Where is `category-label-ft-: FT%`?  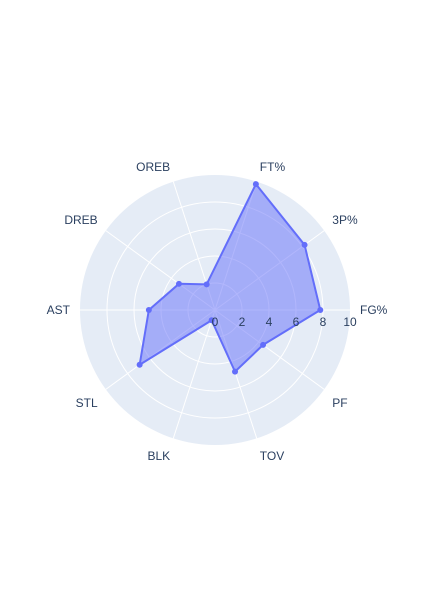 category-label-ft-: FT% is located at coordinates (273, 167).